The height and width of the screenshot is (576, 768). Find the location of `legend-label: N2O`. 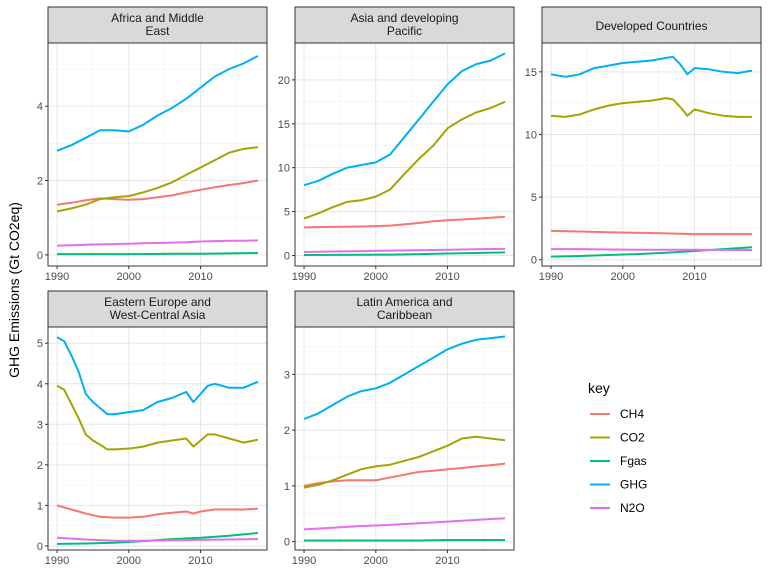

legend-label: N2O is located at coordinates (632, 508).